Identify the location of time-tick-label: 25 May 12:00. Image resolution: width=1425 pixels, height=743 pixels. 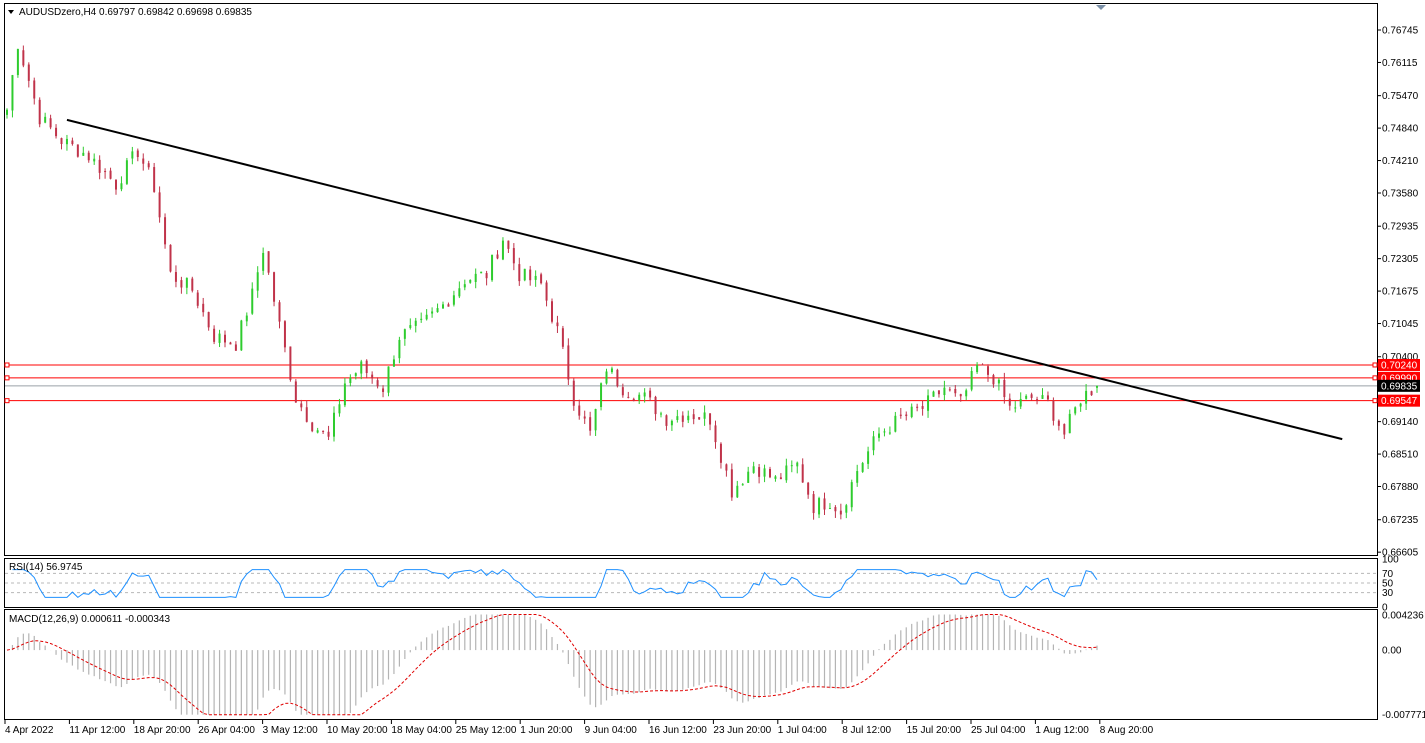
(486, 730).